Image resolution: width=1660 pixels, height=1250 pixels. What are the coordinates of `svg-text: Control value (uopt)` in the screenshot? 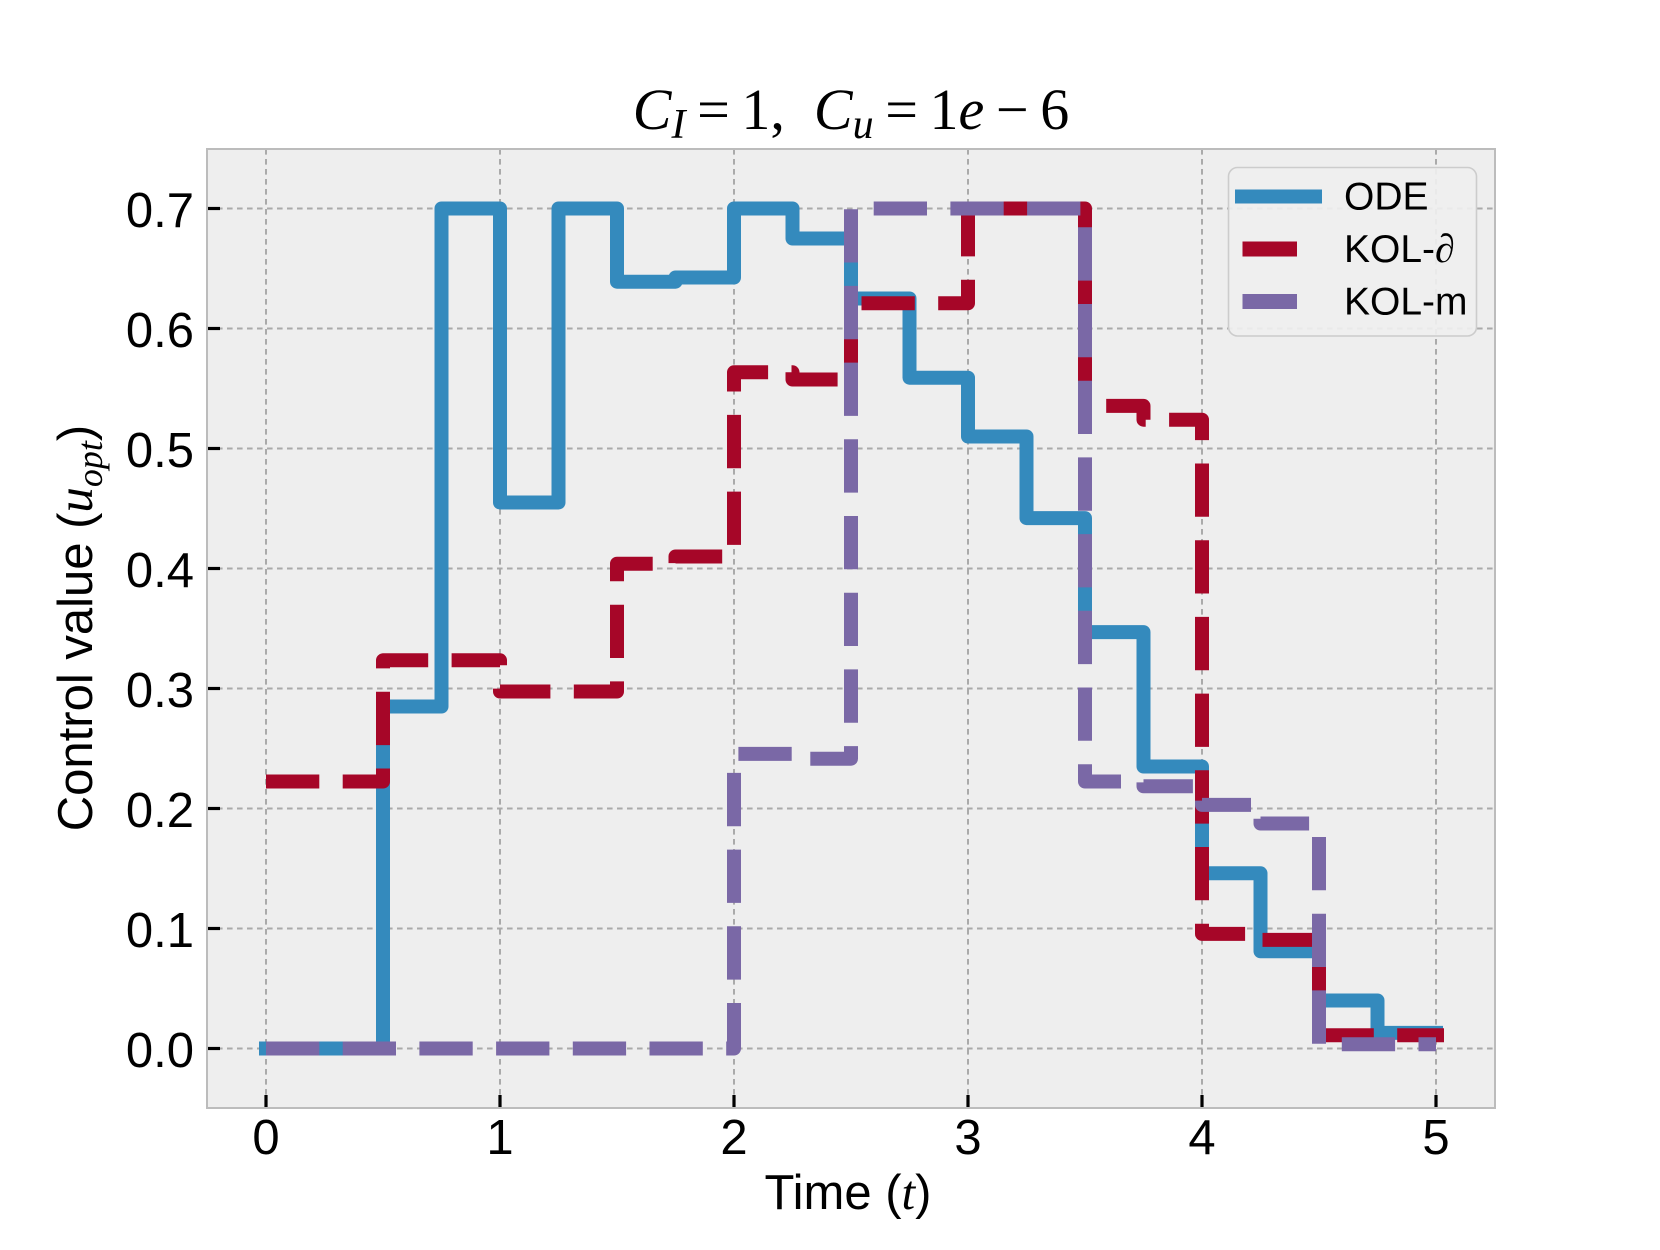 It's located at (79, 628).